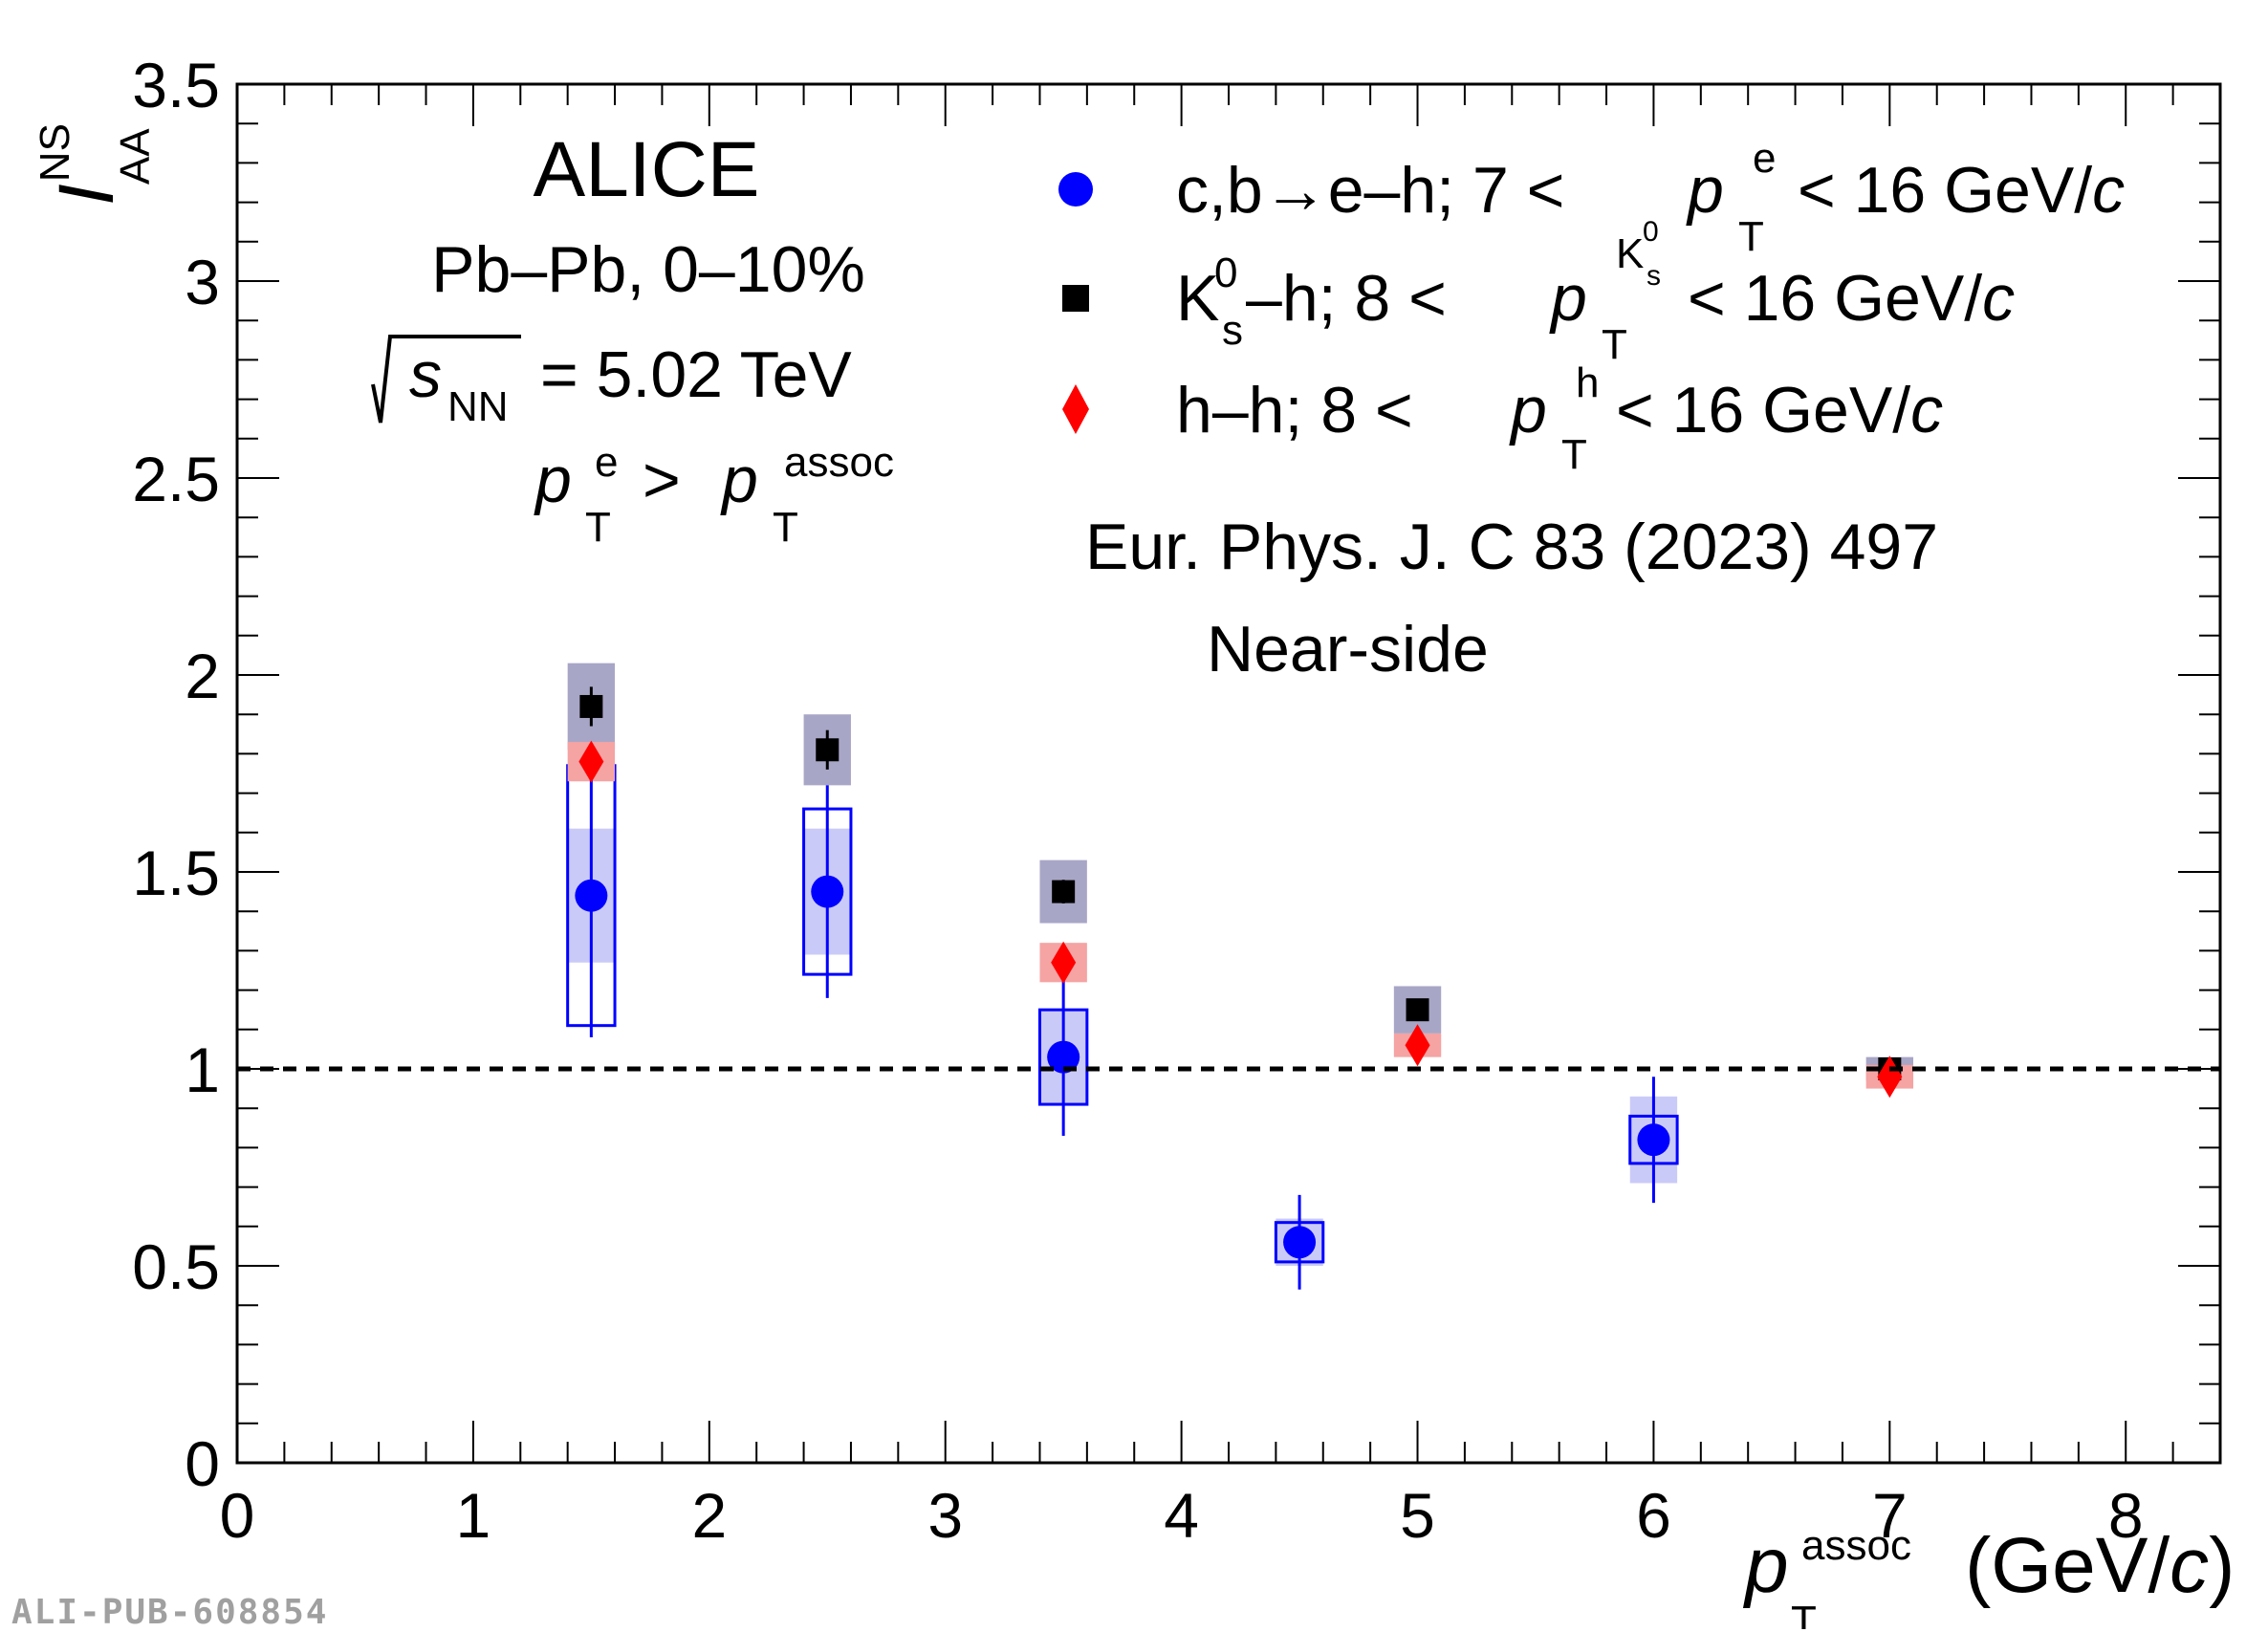 This screenshot has height=1632, width=2268. Describe the element at coordinates (709, 1515) in the screenshot. I see `x-tick-label: 2` at that location.